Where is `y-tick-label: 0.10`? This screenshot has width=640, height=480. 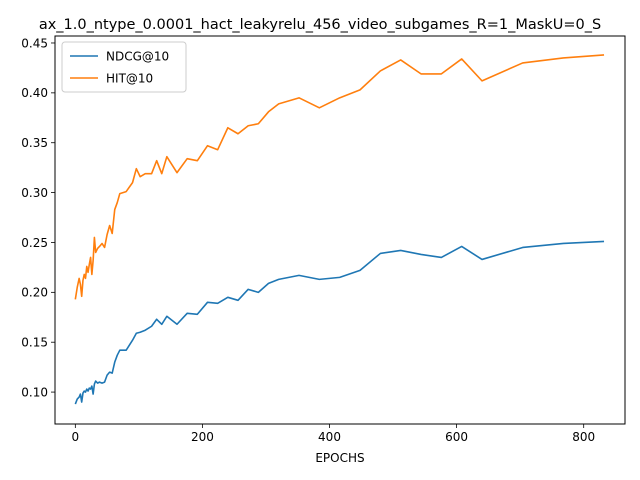
y-tick-label: 0.10 is located at coordinates (34, 392).